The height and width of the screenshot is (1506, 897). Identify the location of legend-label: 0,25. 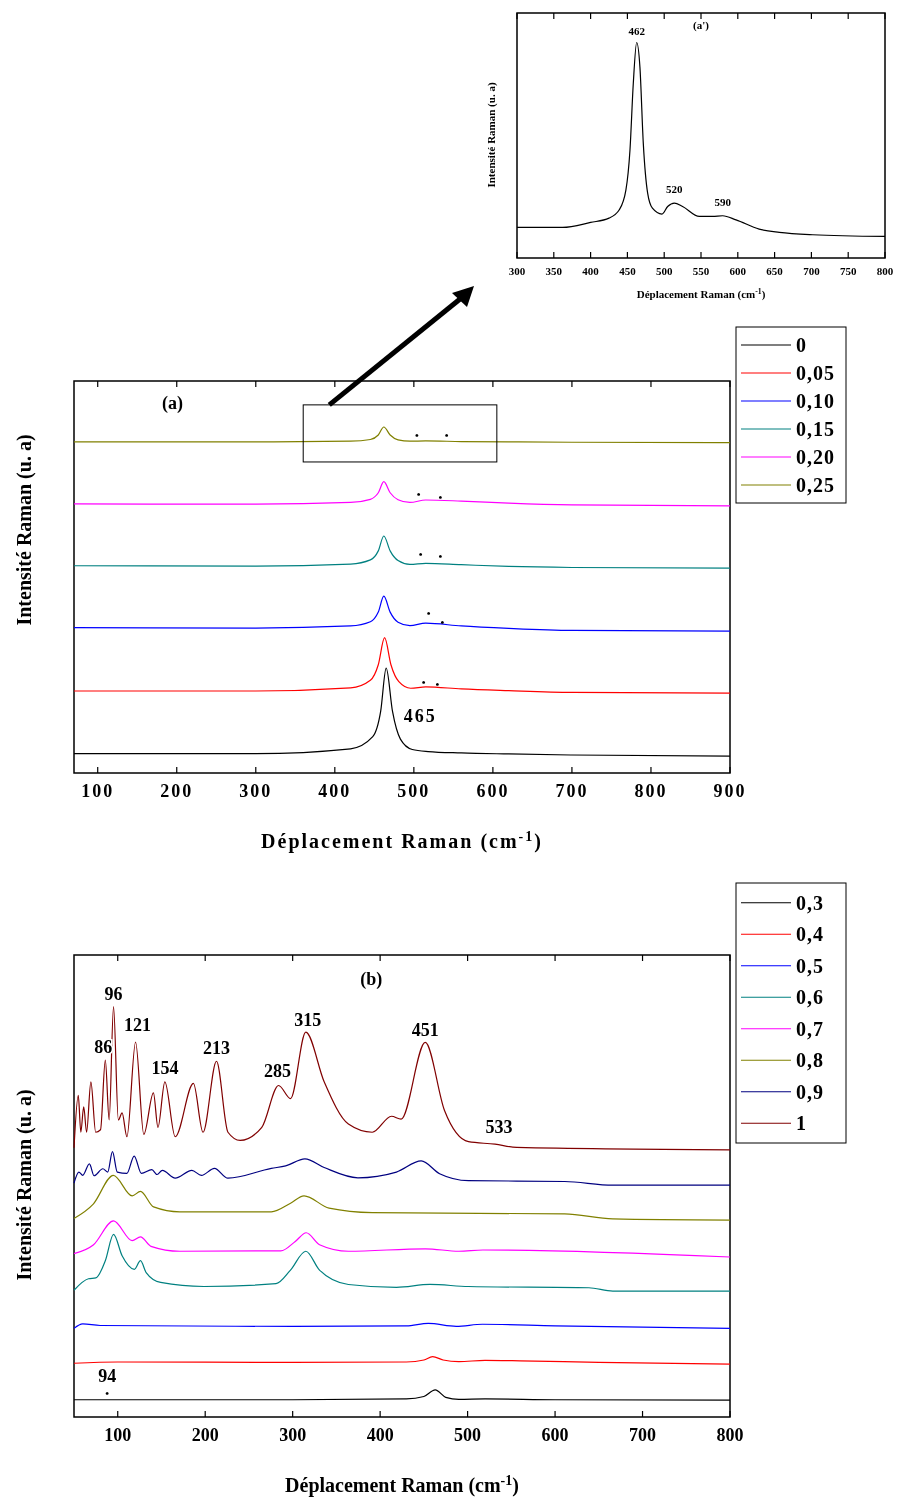
(815, 485).